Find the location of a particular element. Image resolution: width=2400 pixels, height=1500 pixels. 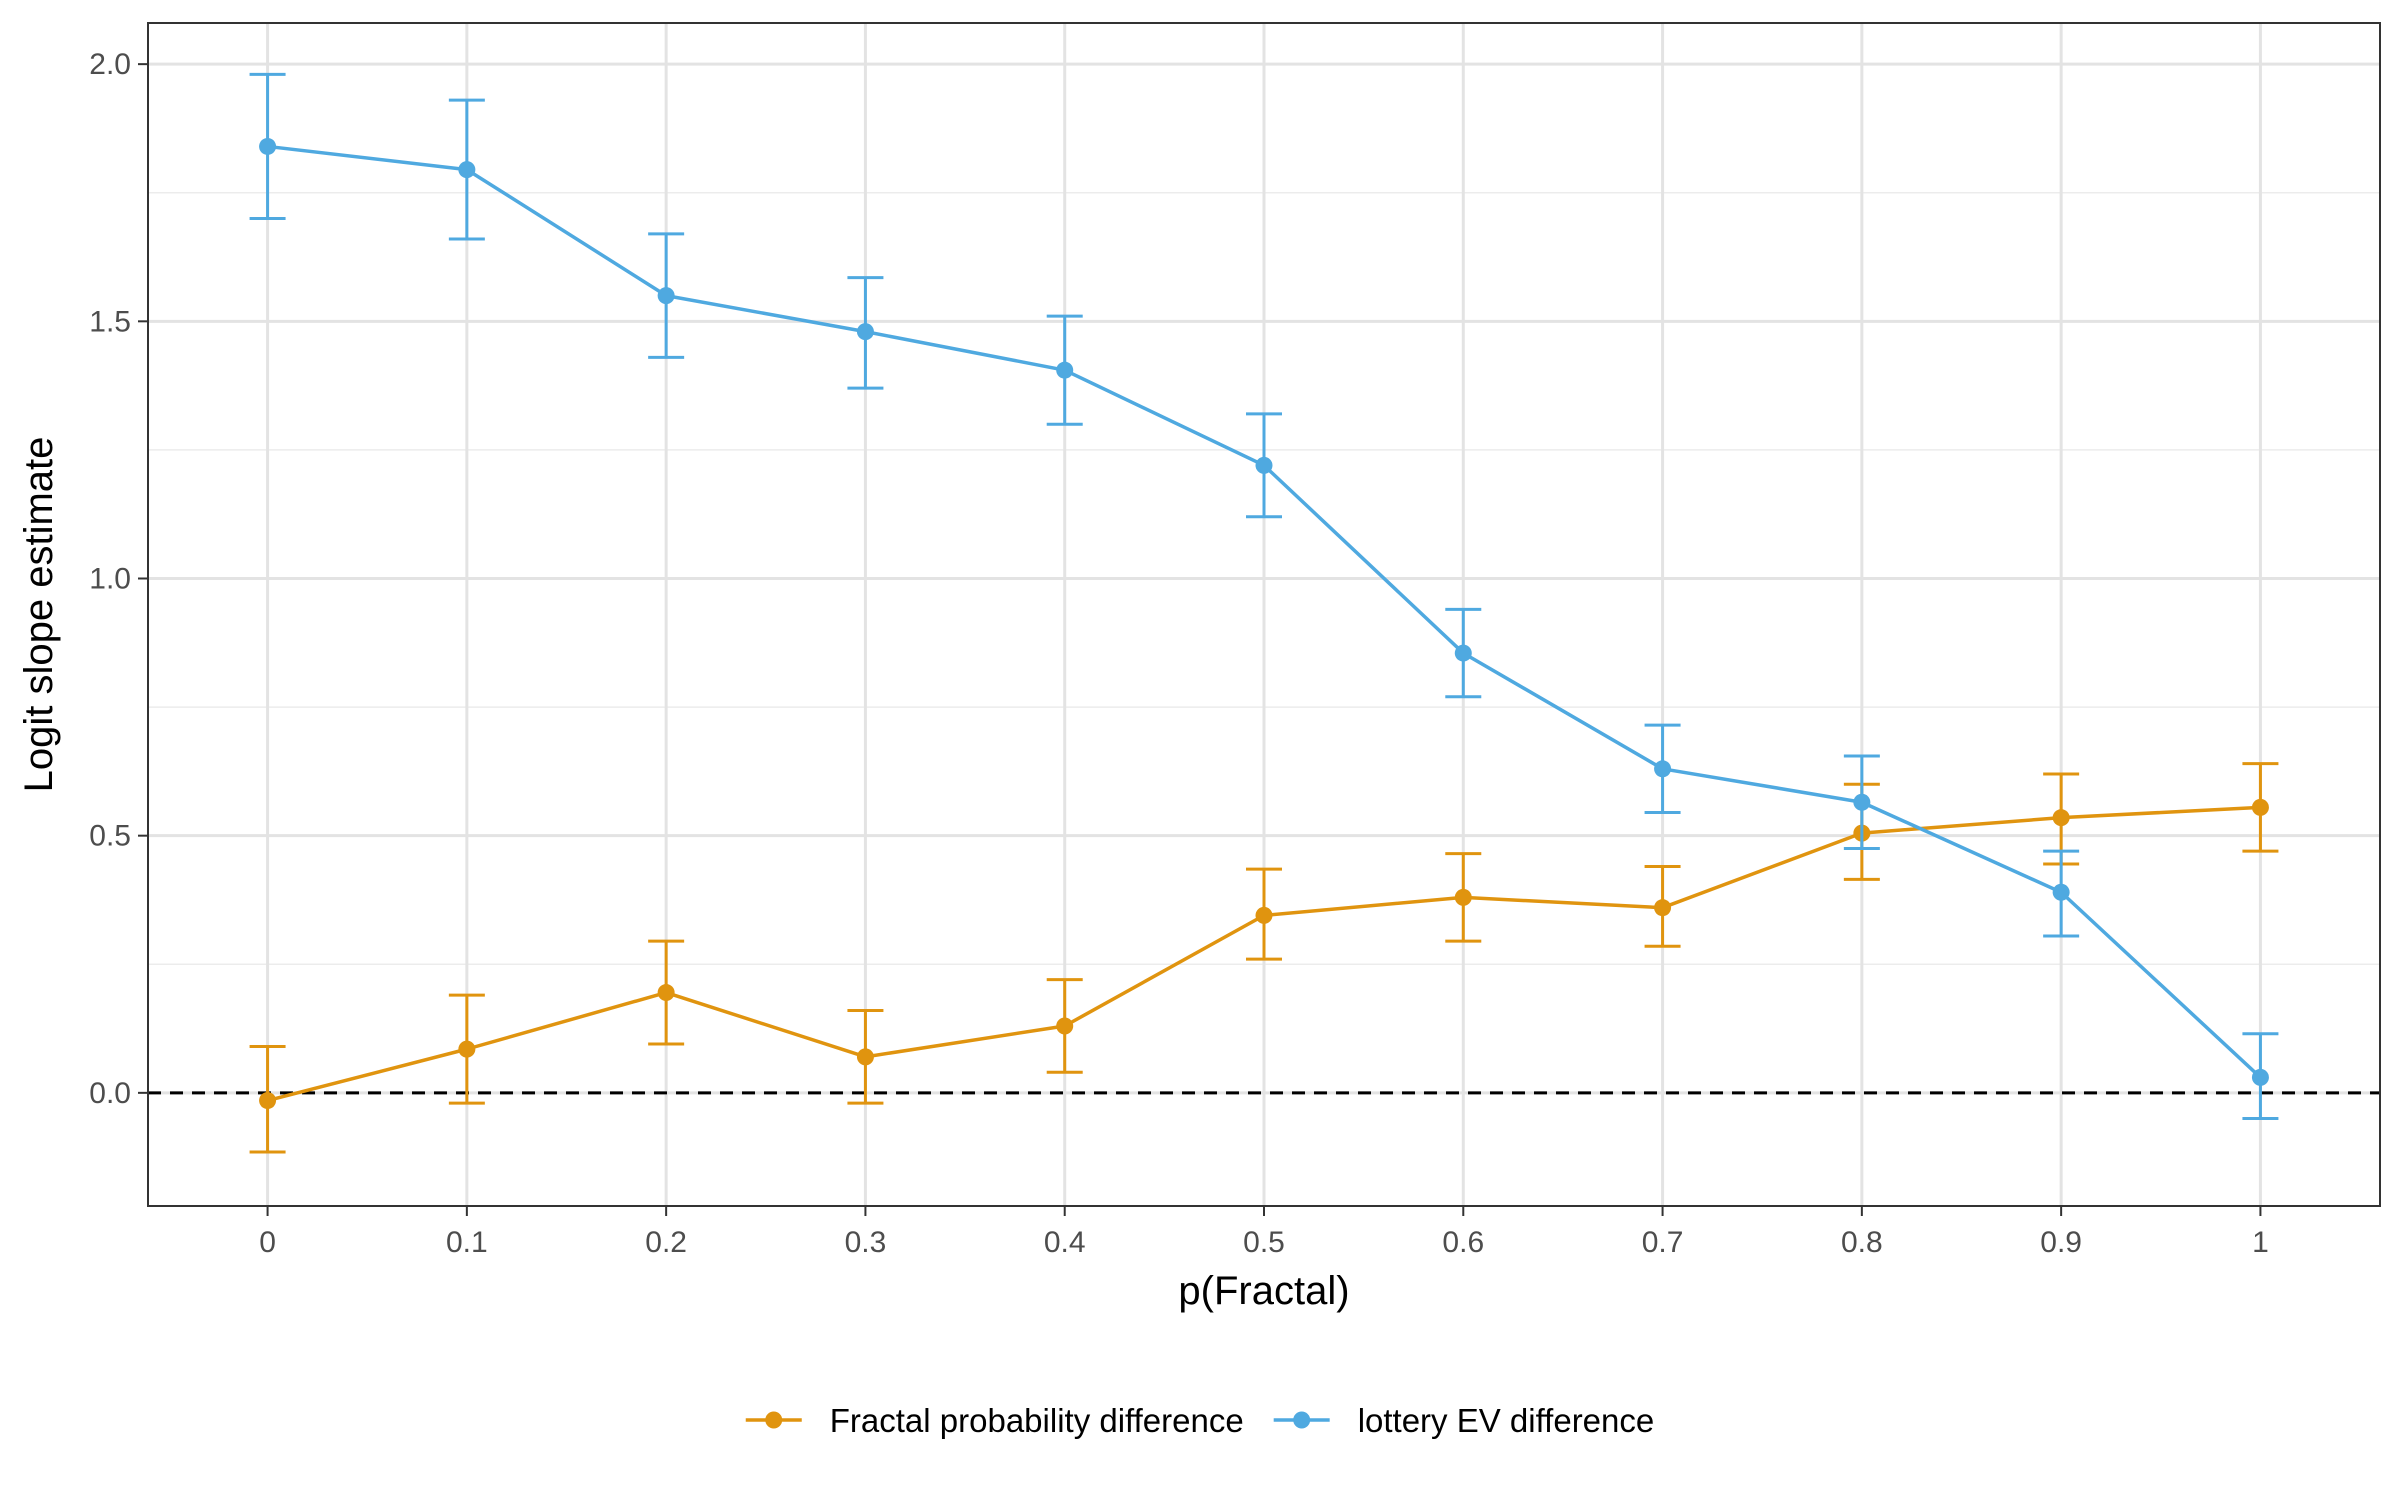

x-tick-label: 0.1 is located at coordinates (467, 1242).